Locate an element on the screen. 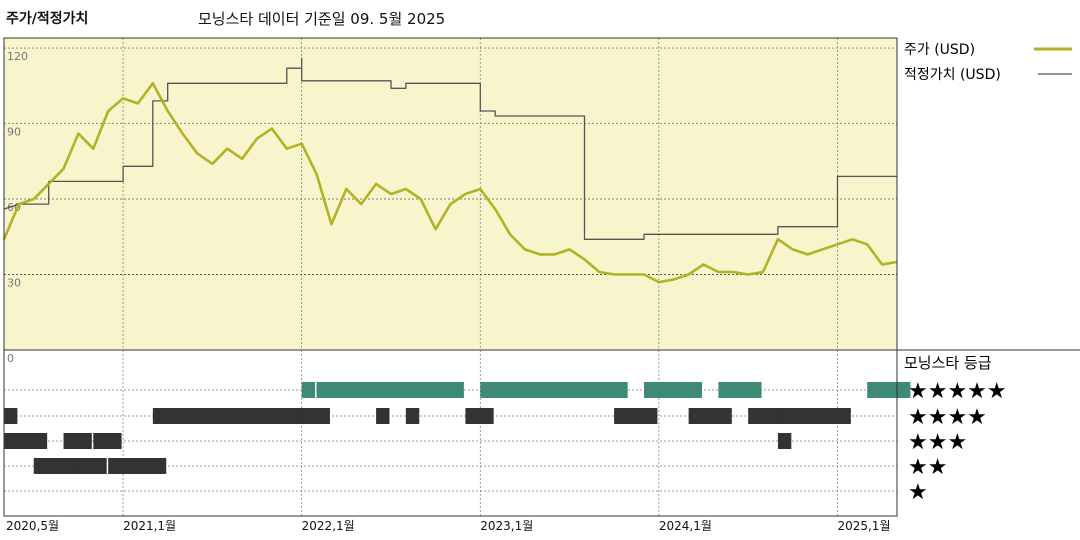 This screenshot has width=1080, height=540. rating-legend-title: 모닝스타 등급 is located at coordinates (948, 363).